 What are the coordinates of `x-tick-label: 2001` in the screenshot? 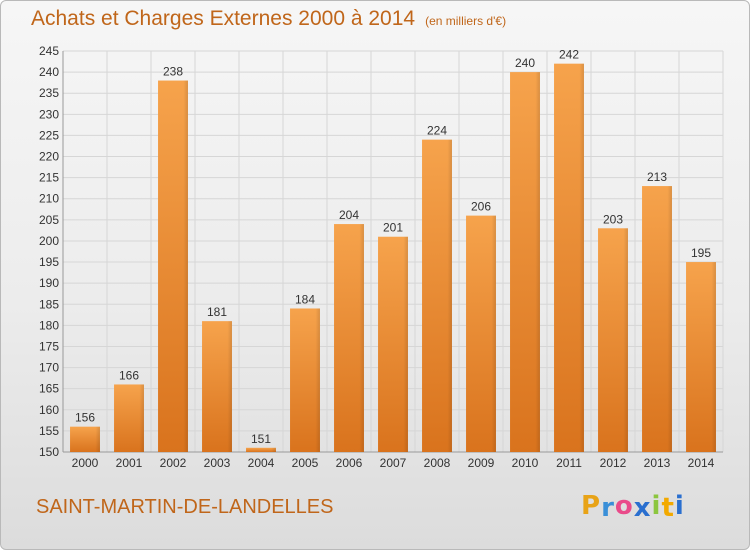 It's located at (129, 463).